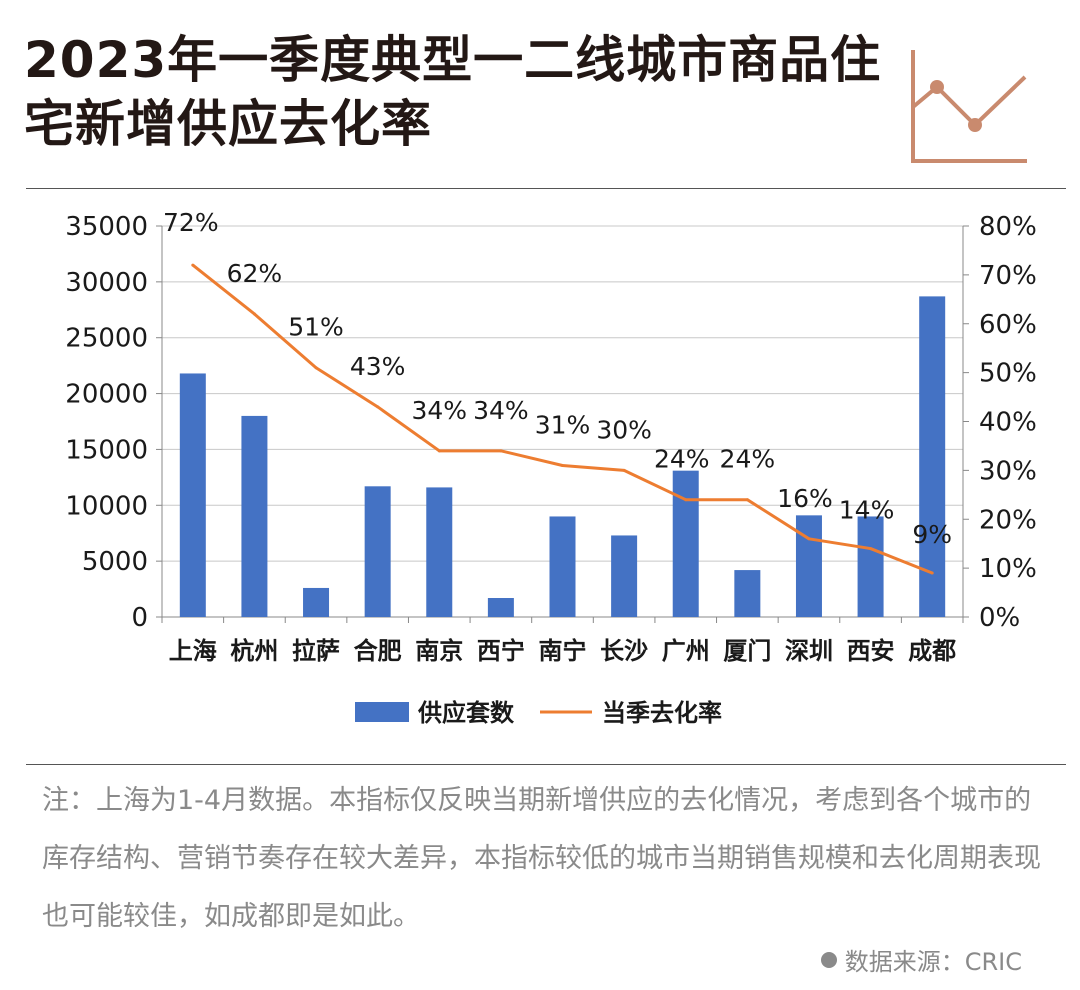 This screenshot has width=1080, height=990. I want to click on x-tick-label: 南京, so click(439, 651).